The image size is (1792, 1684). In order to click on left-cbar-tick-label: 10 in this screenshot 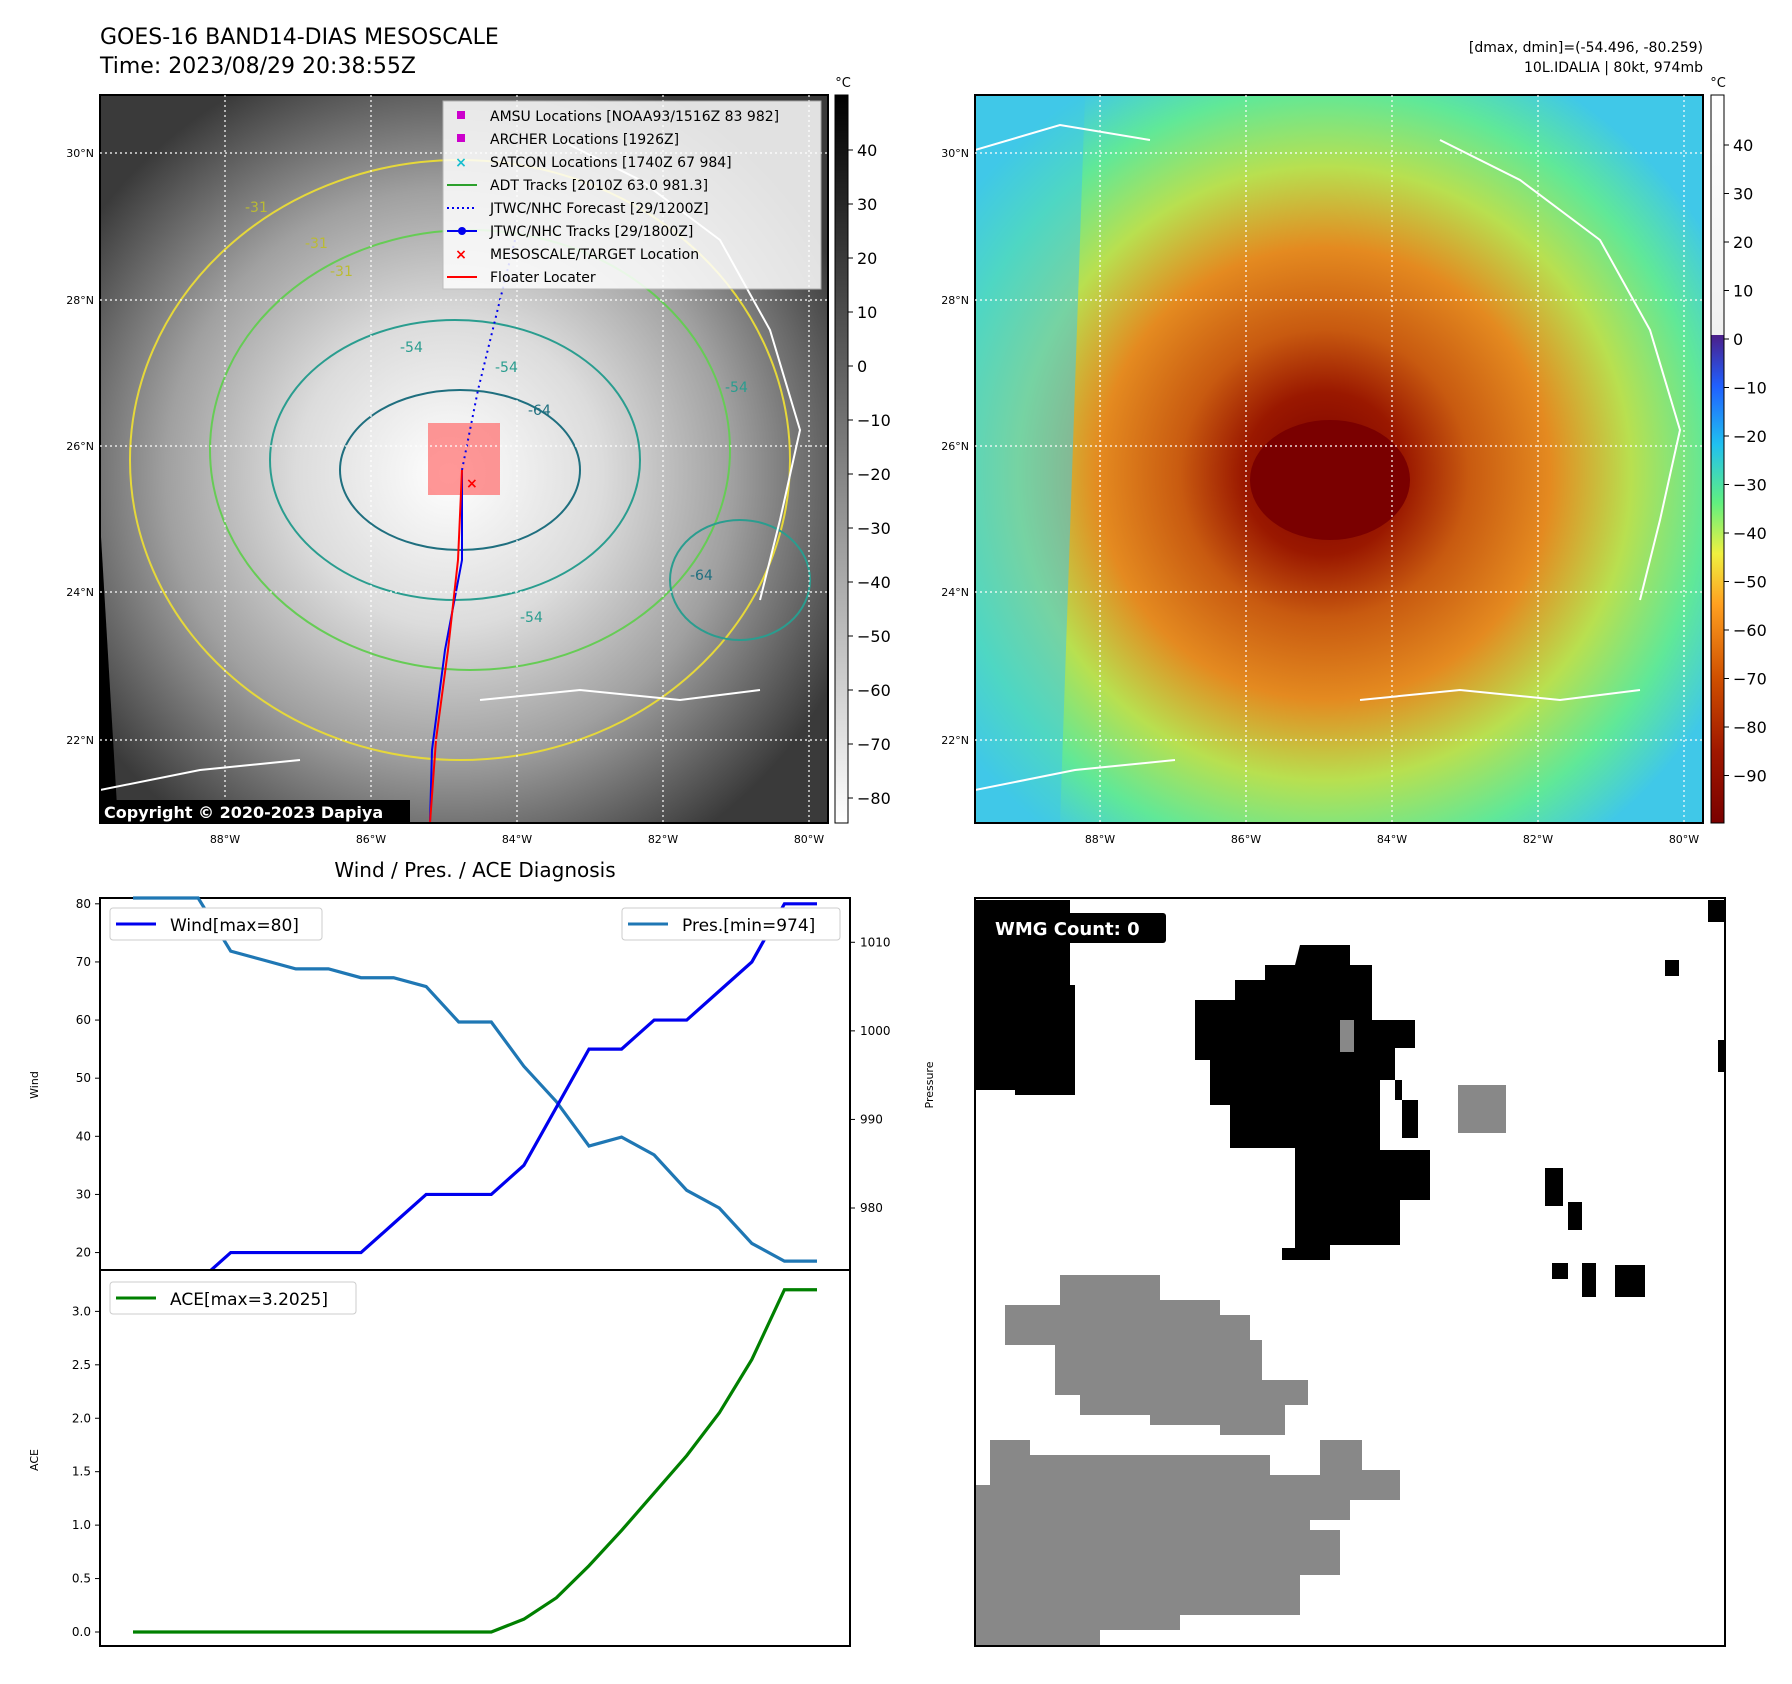, I will do `click(867, 312)`.